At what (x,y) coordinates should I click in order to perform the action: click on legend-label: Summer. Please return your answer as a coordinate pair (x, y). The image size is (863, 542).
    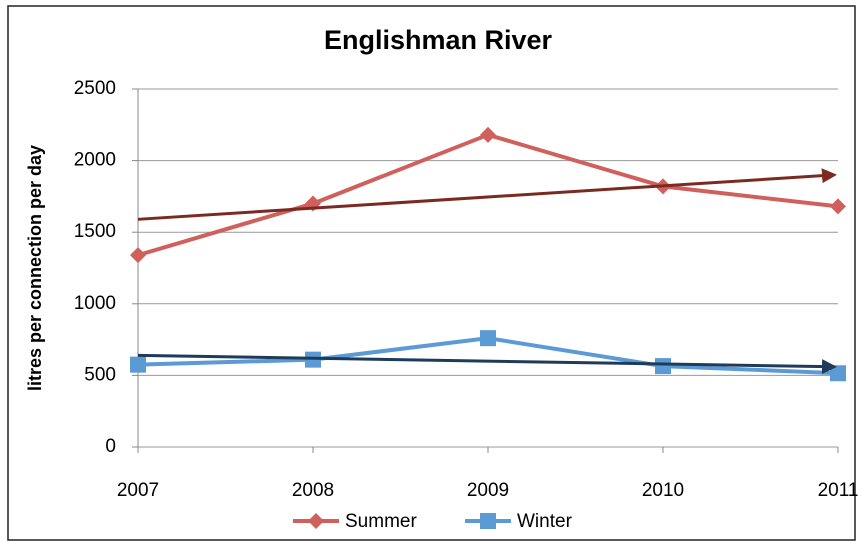
    Looking at the image, I should click on (381, 521).